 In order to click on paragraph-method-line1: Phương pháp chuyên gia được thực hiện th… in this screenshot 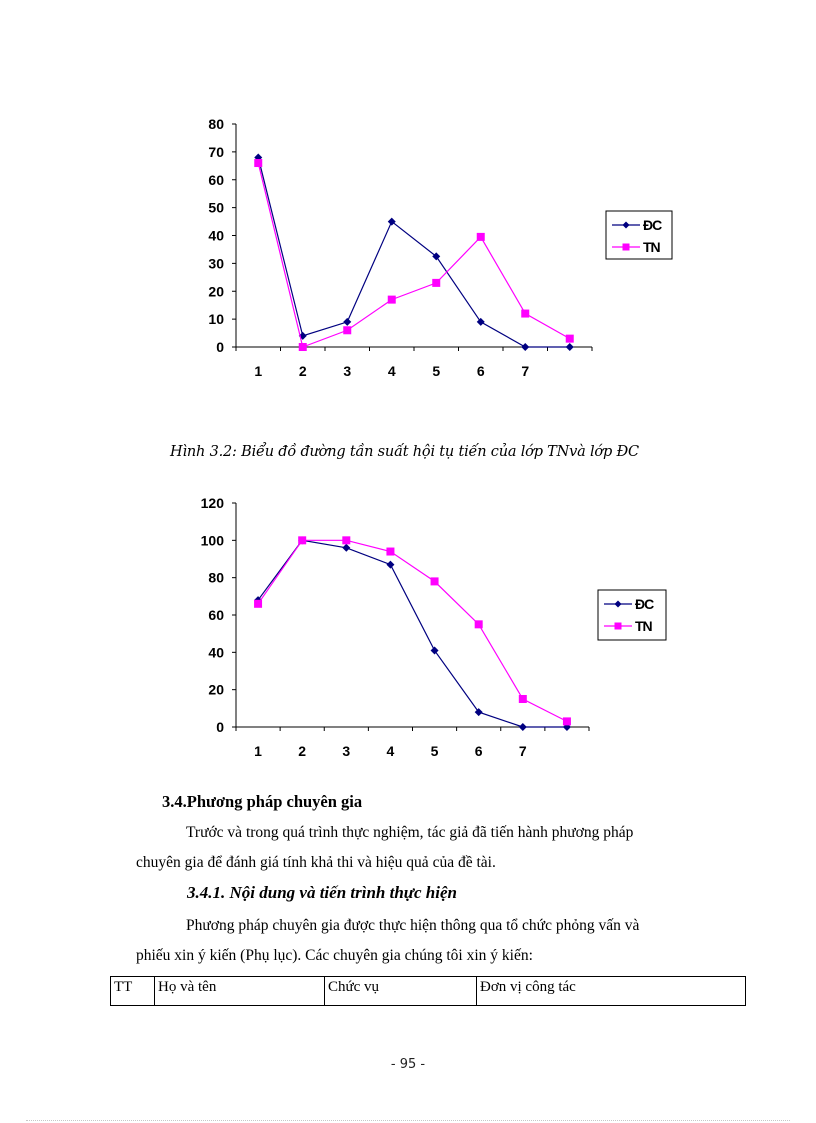, I will do `click(413, 925)`.